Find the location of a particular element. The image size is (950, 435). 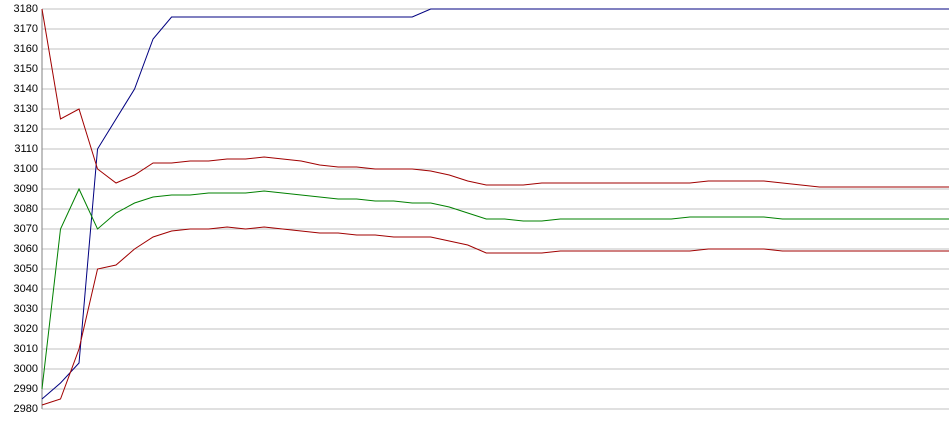

y-tick-label: 3180 is located at coordinates (26, 9).